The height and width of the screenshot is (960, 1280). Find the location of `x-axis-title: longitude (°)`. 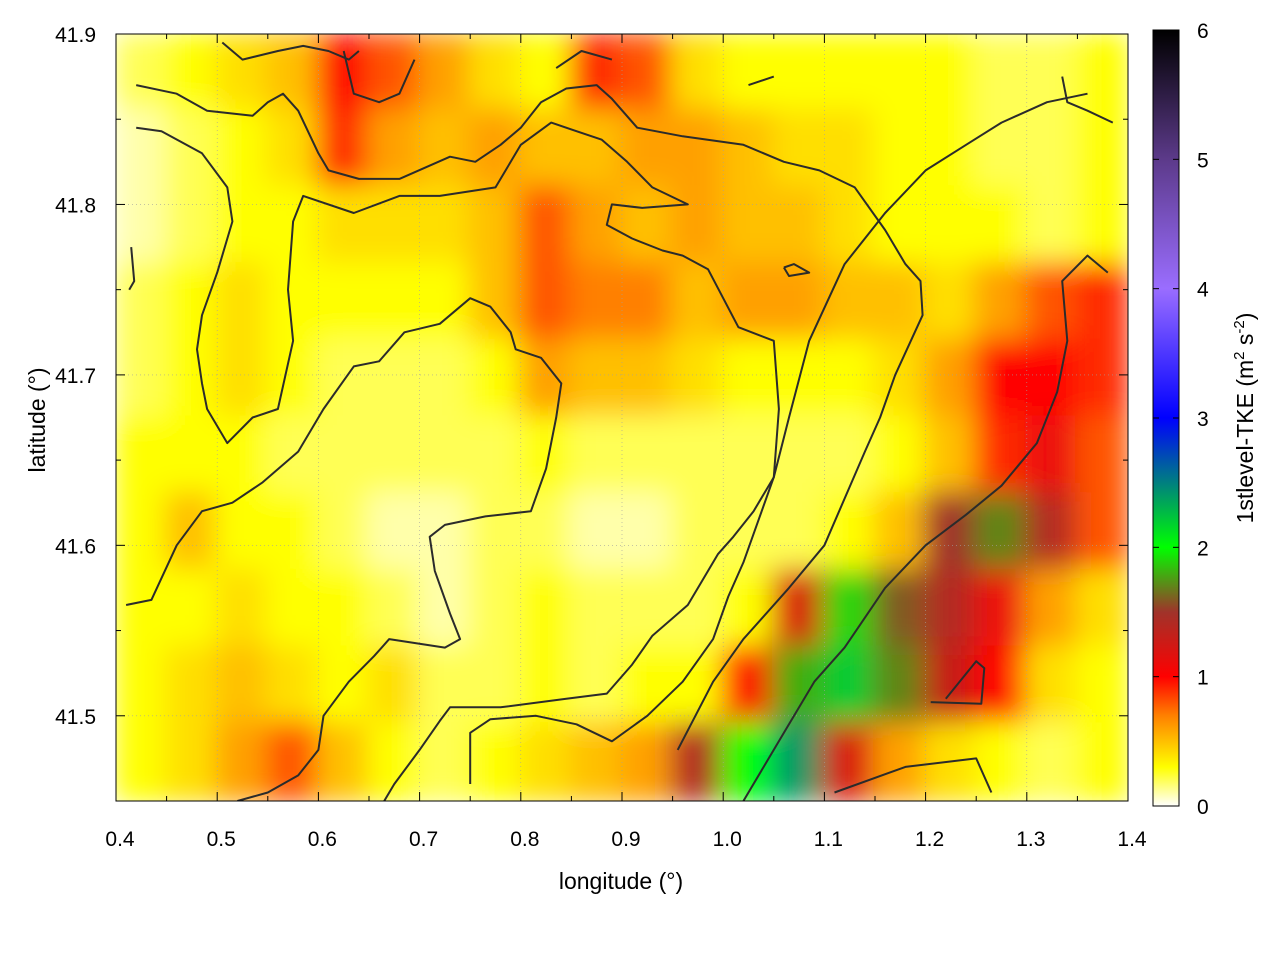

x-axis-title: longitude (°) is located at coordinates (621, 881).